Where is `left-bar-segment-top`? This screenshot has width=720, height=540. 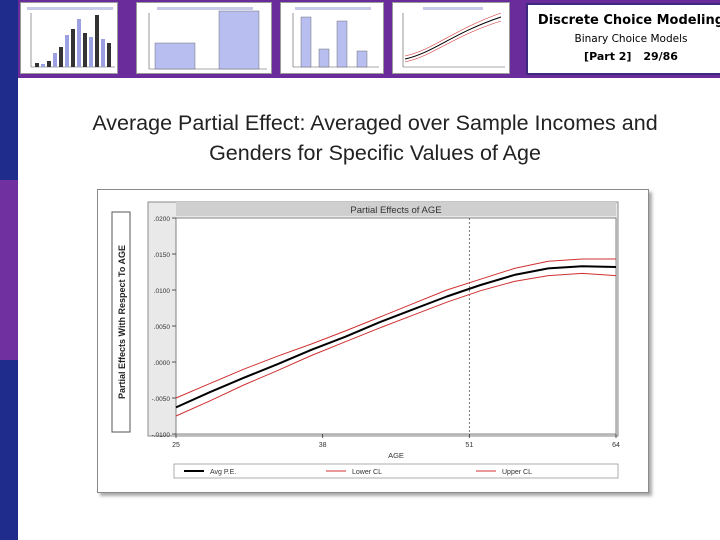 left-bar-segment-top is located at coordinates (9, 90).